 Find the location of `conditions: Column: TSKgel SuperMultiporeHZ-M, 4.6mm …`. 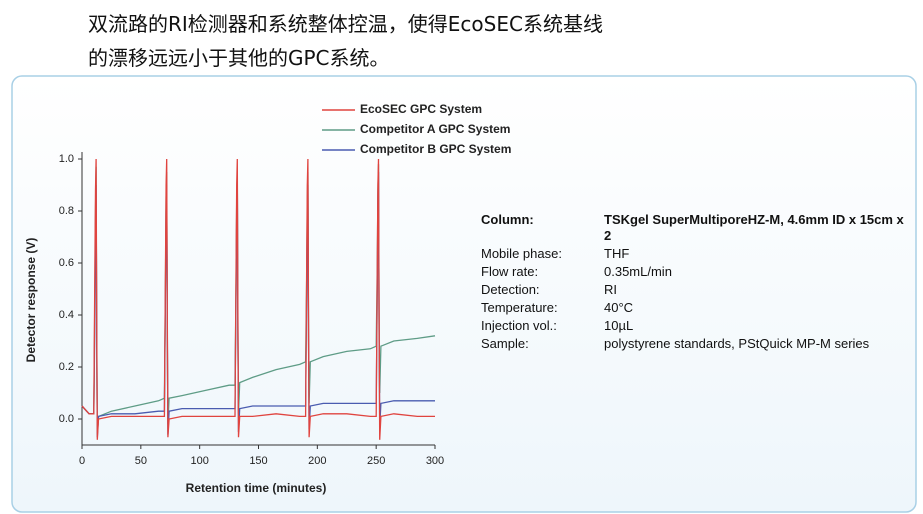

conditions: Column: TSKgel SuperMultiporeHZ-M, 4.6mm … is located at coordinates (695, 282).